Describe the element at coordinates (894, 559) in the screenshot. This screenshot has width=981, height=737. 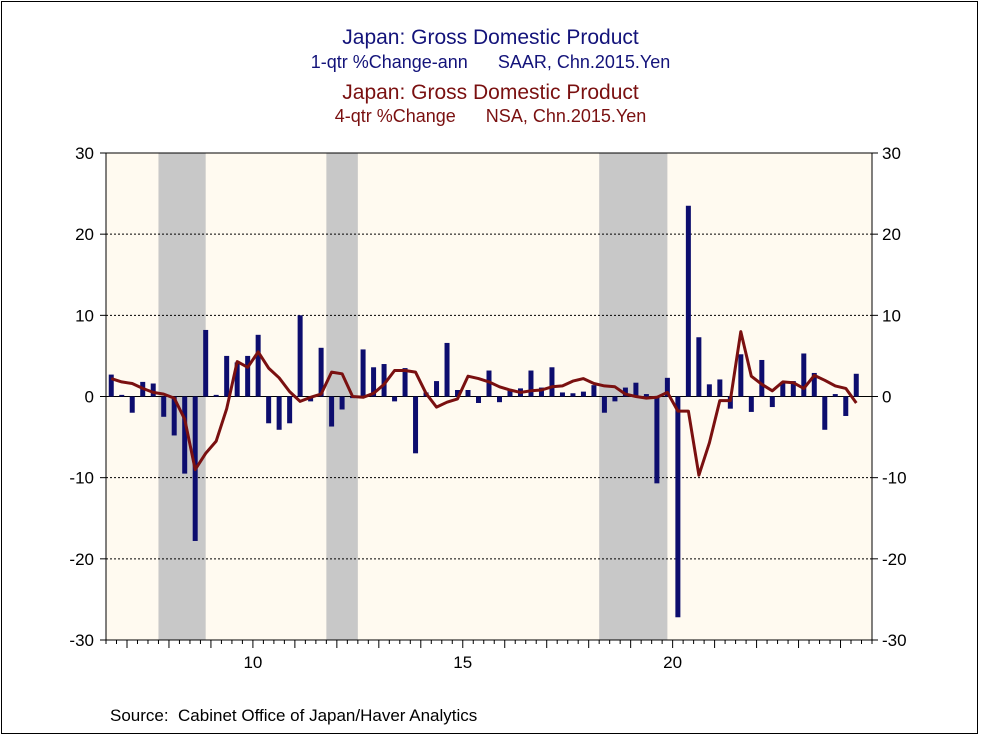
I see `y-tick-label-right: -20` at that location.